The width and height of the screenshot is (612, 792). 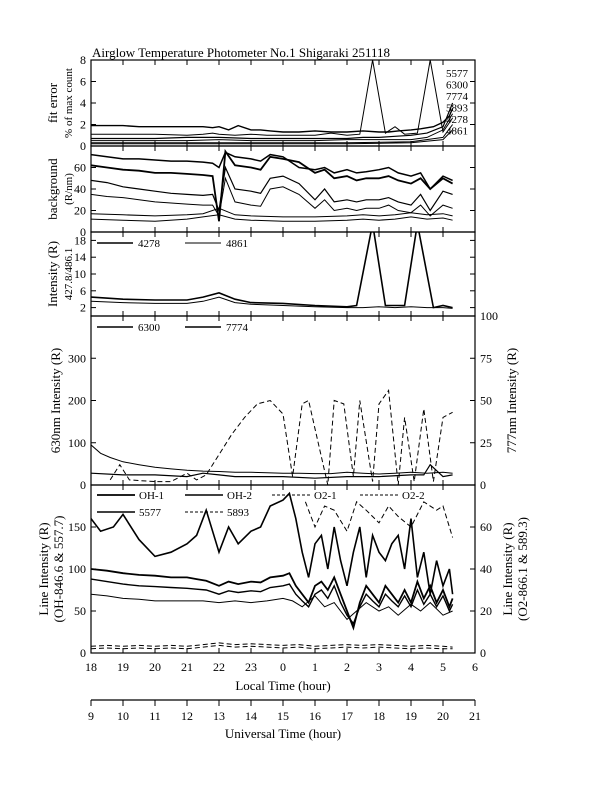 What do you see at coordinates (475, 667) in the screenshot?
I see `x-tick-label: 6` at bounding box center [475, 667].